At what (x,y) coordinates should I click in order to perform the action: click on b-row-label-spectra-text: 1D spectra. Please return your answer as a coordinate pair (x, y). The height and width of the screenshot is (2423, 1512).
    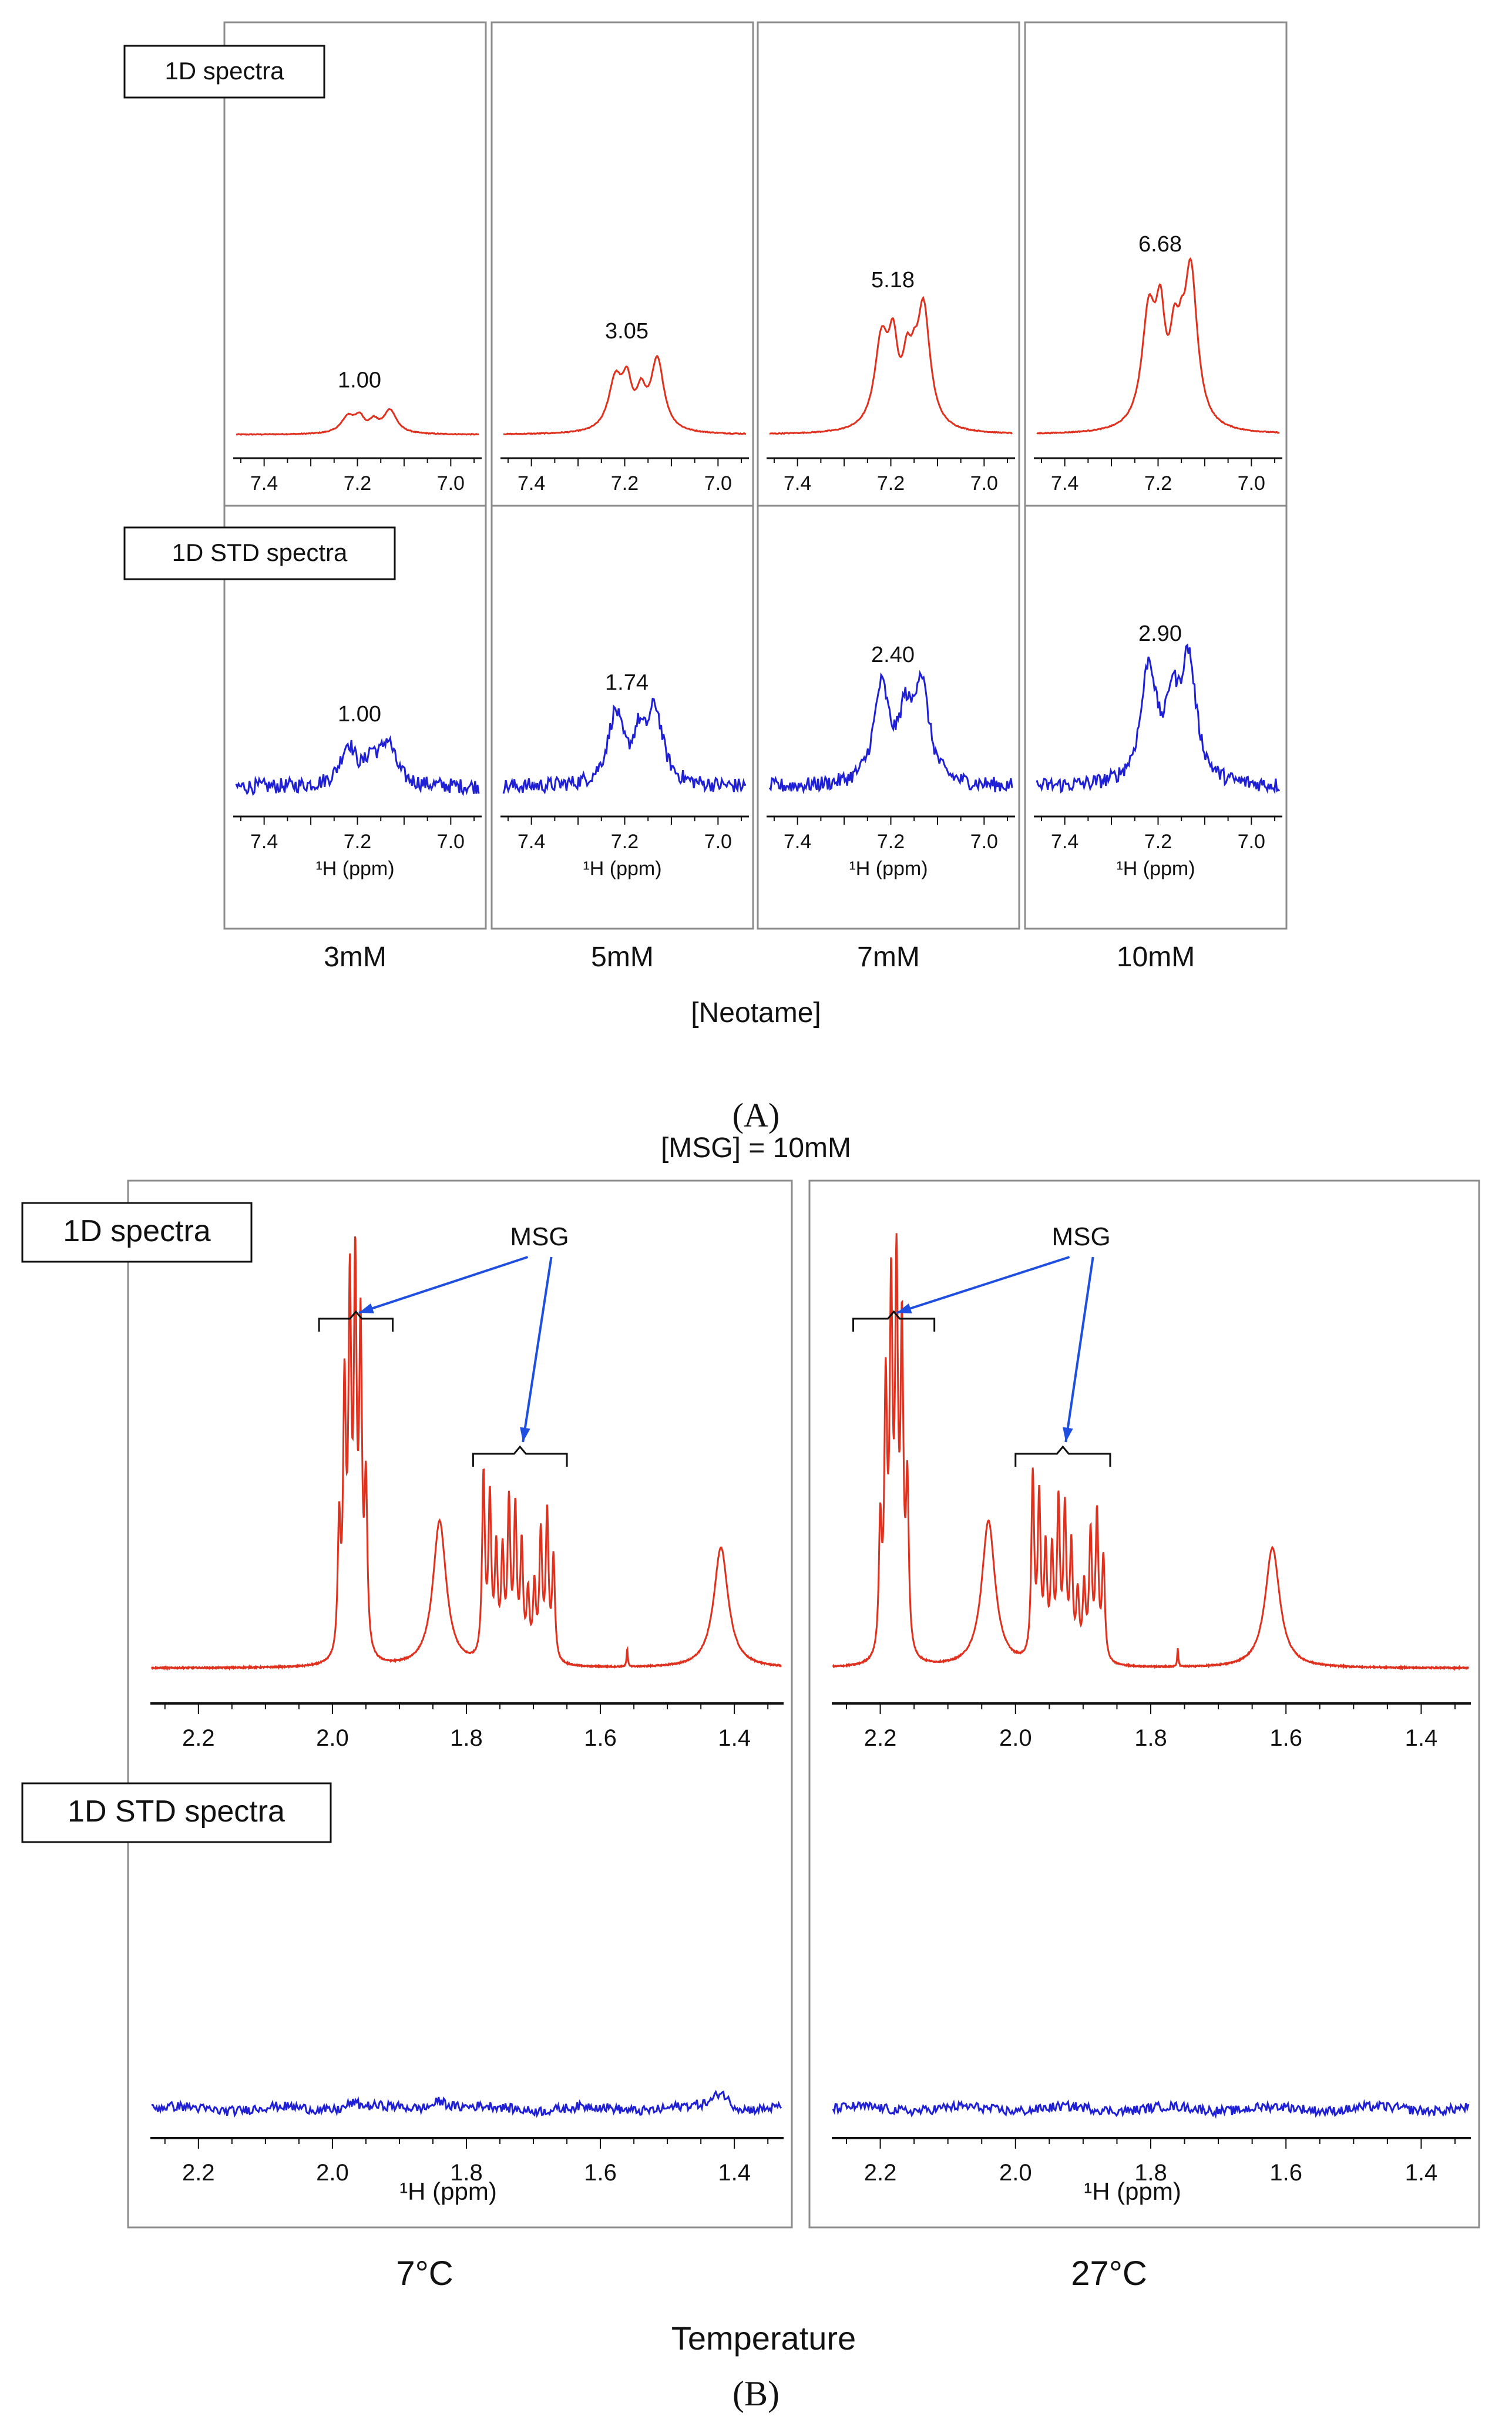
    Looking at the image, I should click on (137, 1231).